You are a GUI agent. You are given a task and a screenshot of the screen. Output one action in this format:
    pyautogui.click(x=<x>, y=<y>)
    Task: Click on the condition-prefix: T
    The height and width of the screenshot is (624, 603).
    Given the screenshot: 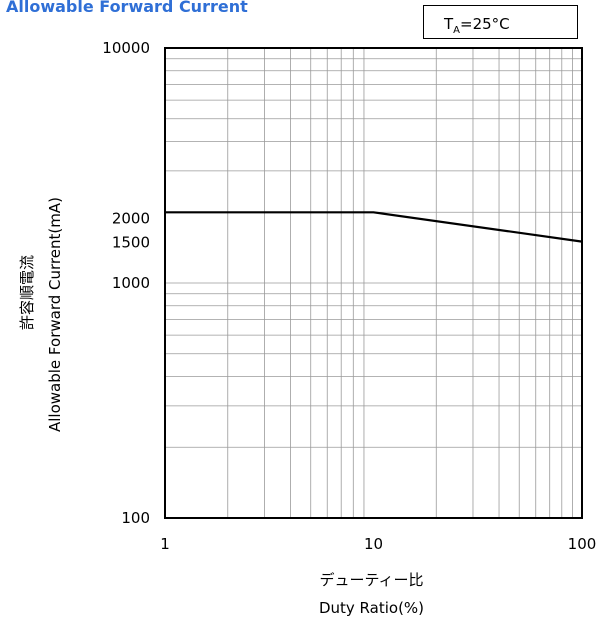 What is the action you would take?
    pyautogui.click(x=449, y=24)
    